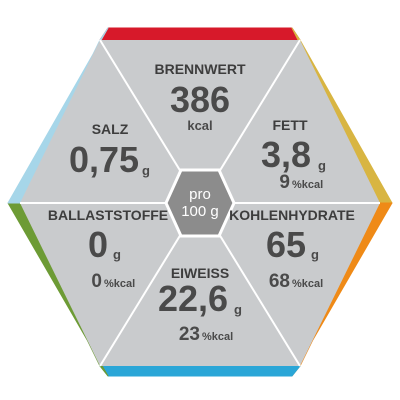 The width and height of the screenshot is (400, 400). What do you see at coordinates (146, 170) in the screenshot?
I see `salz-unit: g` at bounding box center [146, 170].